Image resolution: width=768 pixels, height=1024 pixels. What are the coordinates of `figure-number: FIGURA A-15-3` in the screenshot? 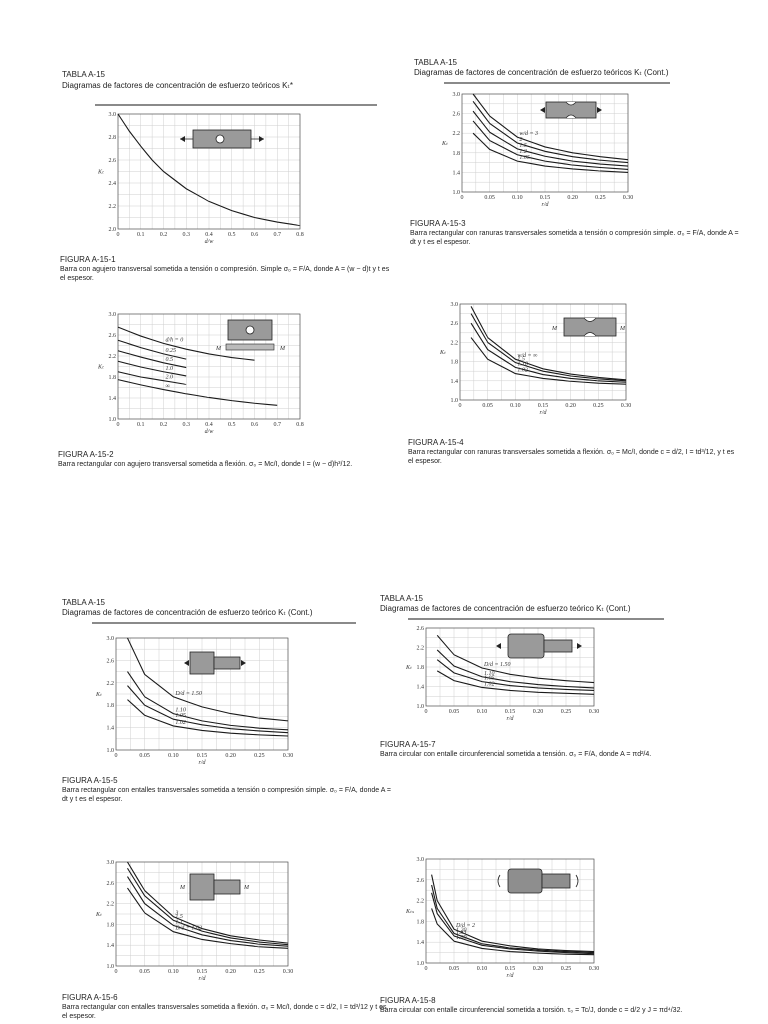 It's located at (438, 223).